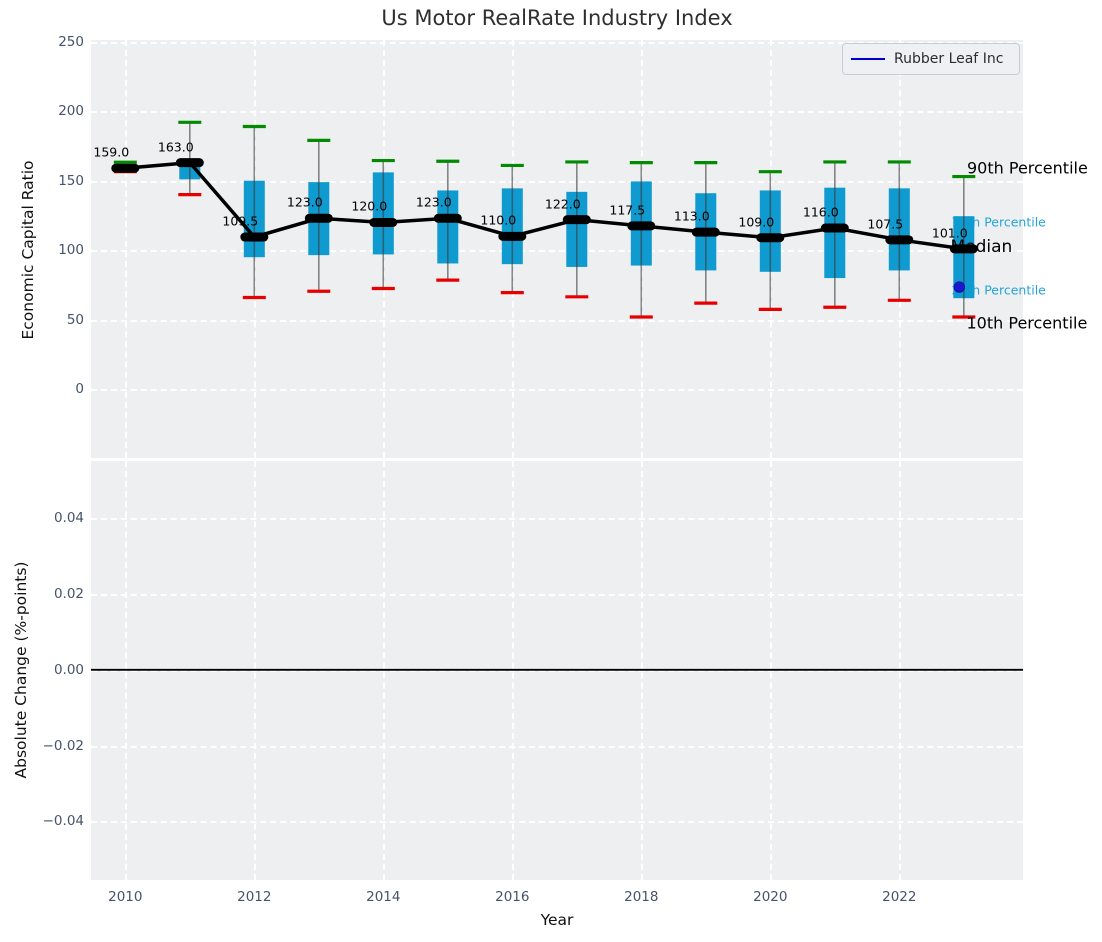  Describe the element at coordinates (1027, 323) in the screenshot. I see `annotation-p10: 10th Percentile` at that location.